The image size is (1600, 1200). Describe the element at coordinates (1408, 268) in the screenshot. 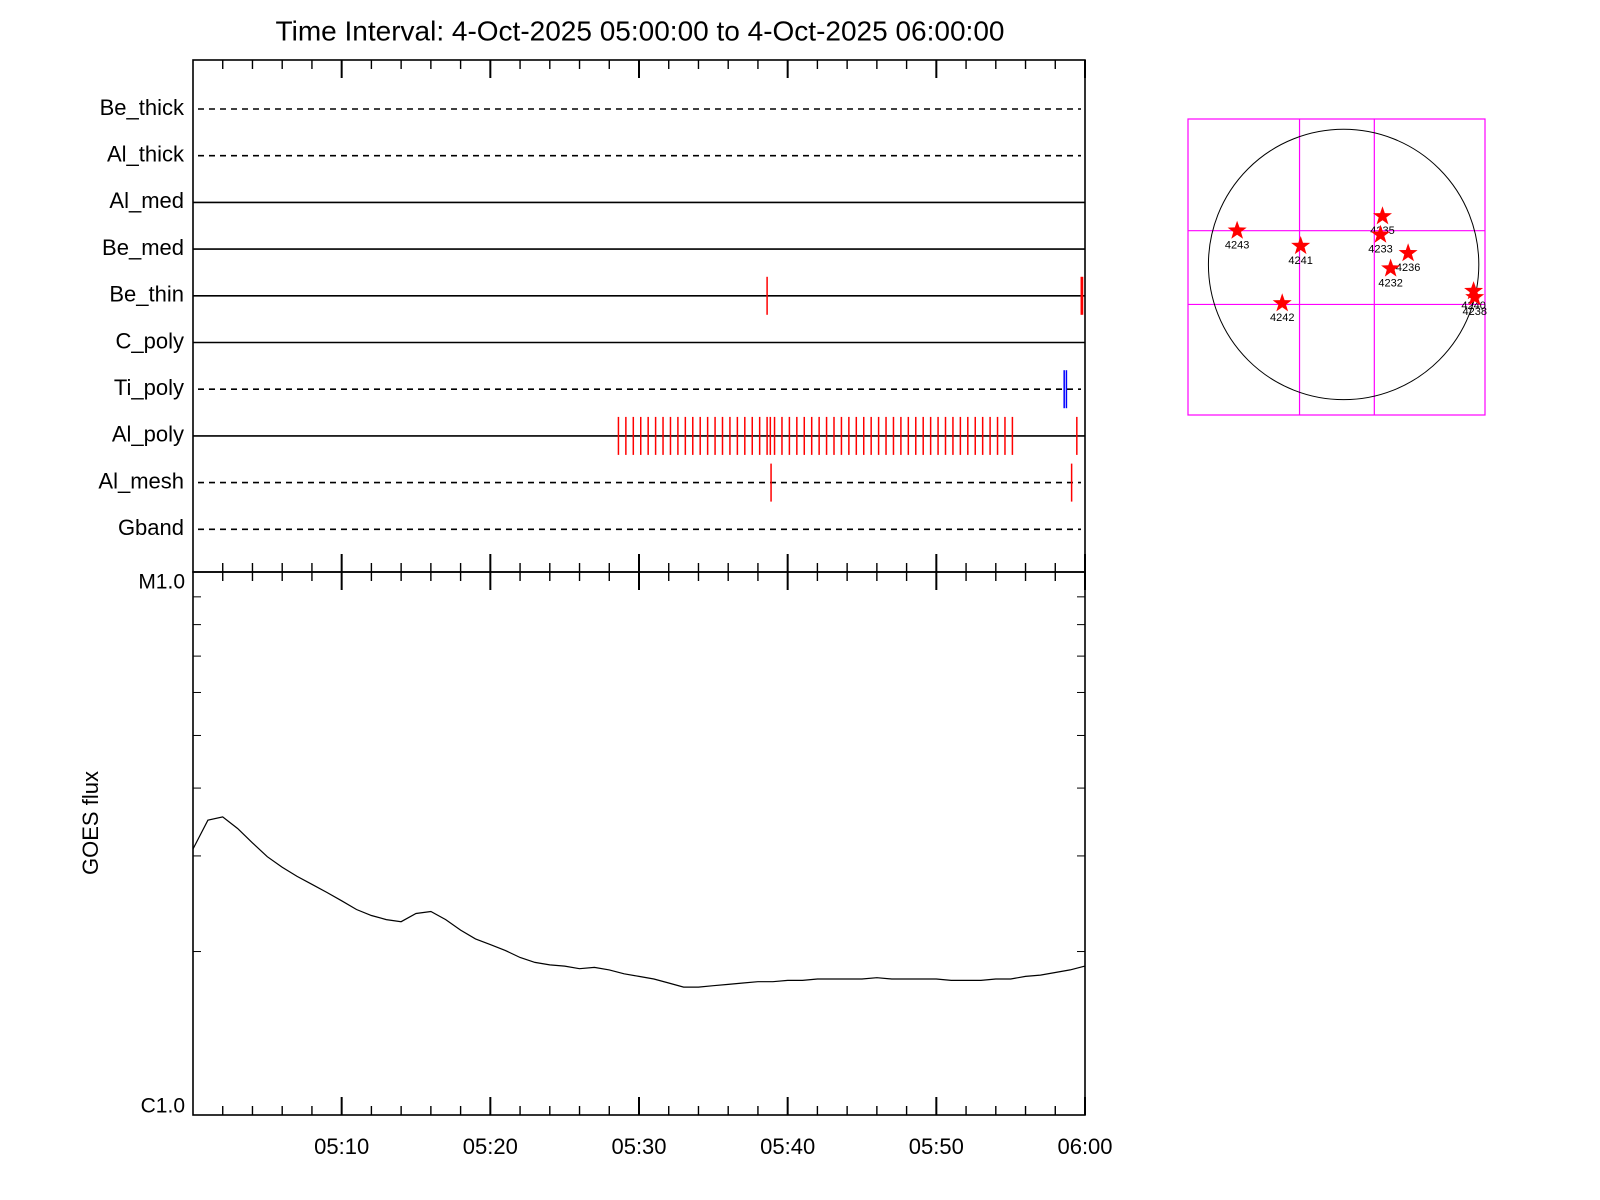

I see `region-label: 4236` at that location.